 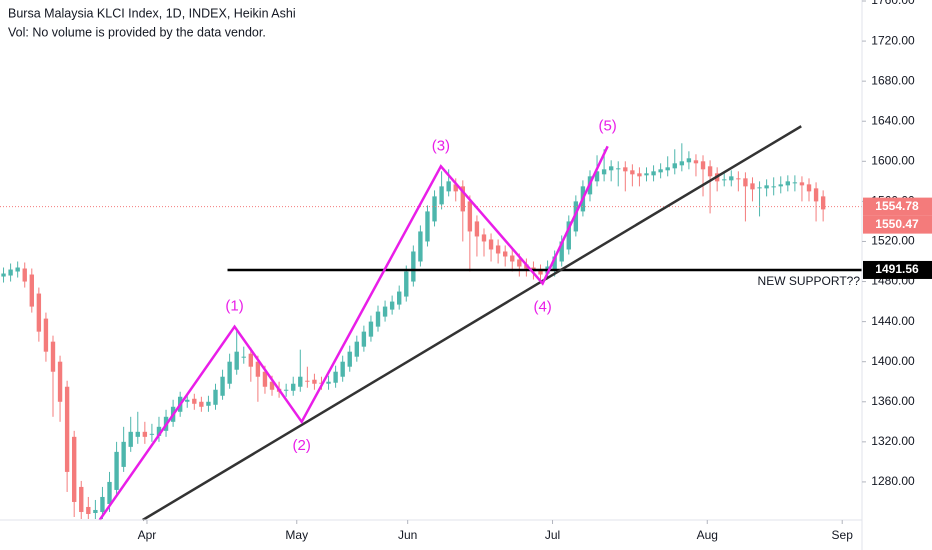 What do you see at coordinates (893, 160) in the screenshot?
I see `y-tick-label: 1600.00` at bounding box center [893, 160].